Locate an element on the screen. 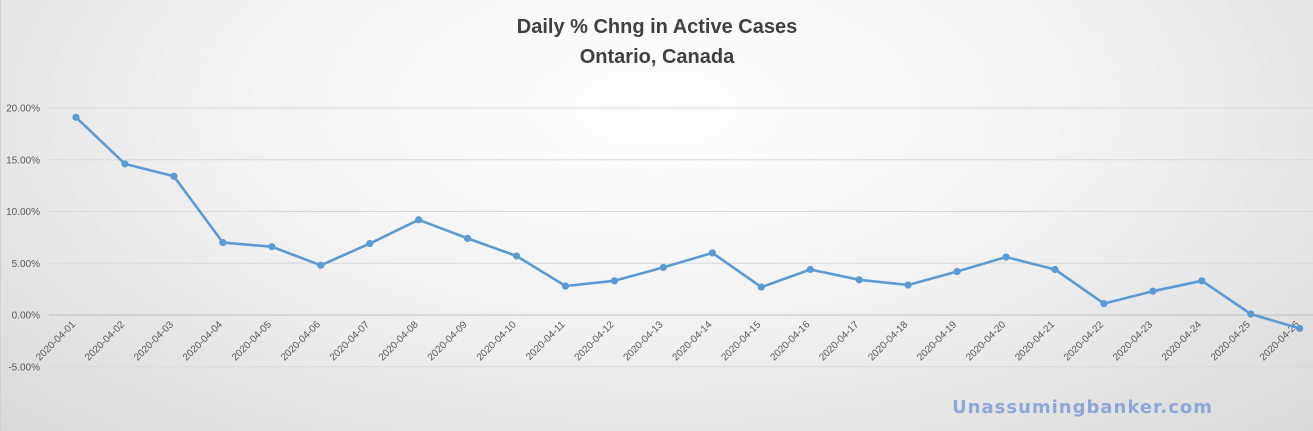 This screenshot has width=1313, height=431. x-tick-label: 2020-04-15 is located at coordinates (741, 341).